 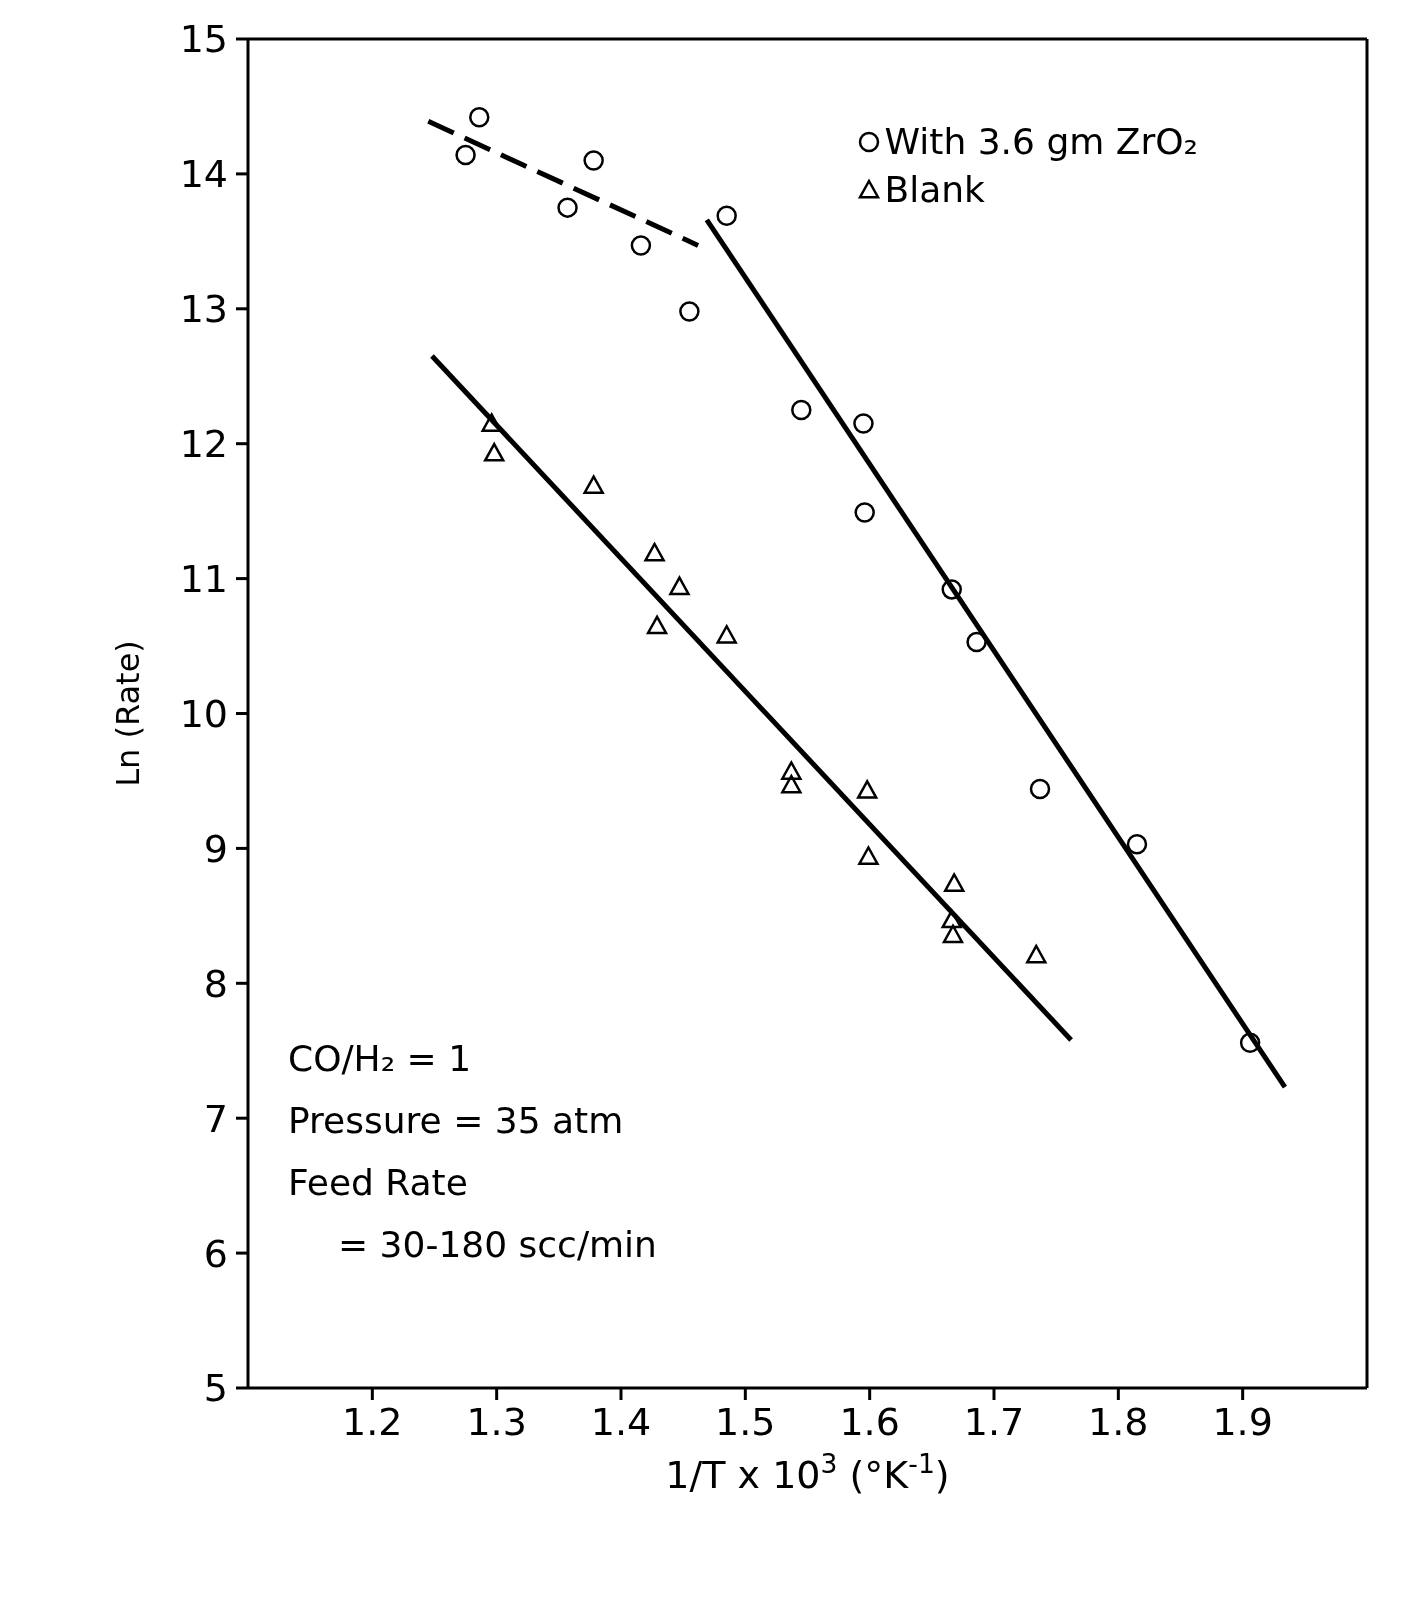 I want to click on x-tick-label: 1.7, so click(x=994, y=1421).